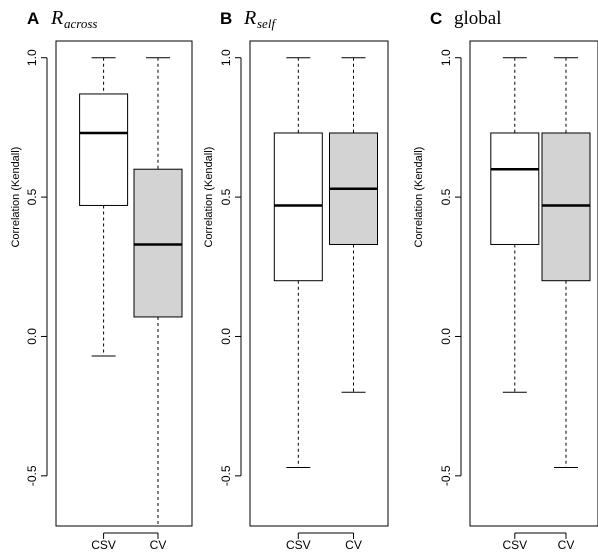 The width and height of the screenshot is (598, 554). Describe the element at coordinates (226, 18) in the screenshot. I see `panel-letter: B` at that location.